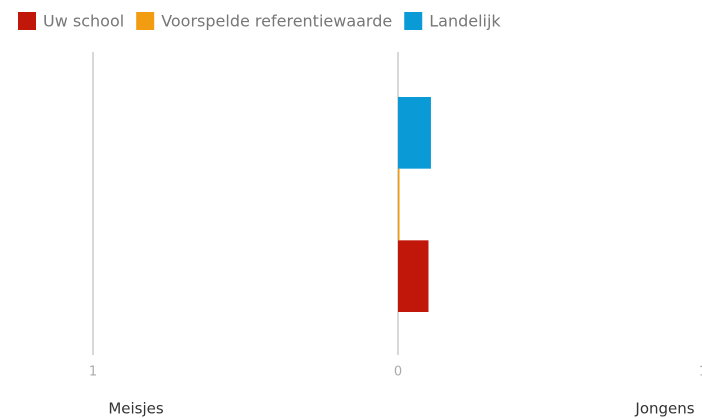 The height and width of the screenshot is (418, 702). Describe the element at coordinates (398, 372) in the screenshot. I see `x-tick-label: 0` at that location.